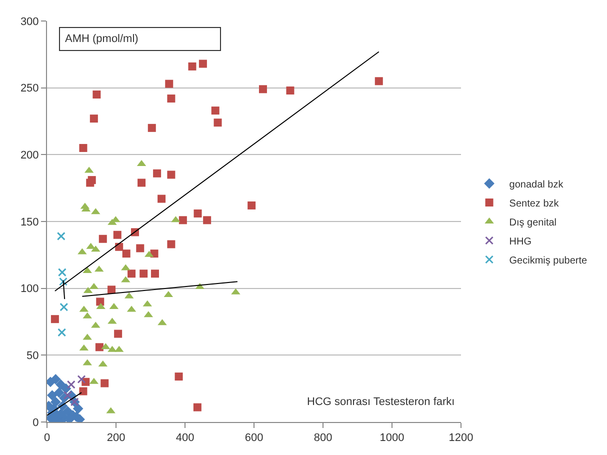 The height and width of the screenshot is (455, 607). I want to click on y-tick-label: 50, so click(32, 356).